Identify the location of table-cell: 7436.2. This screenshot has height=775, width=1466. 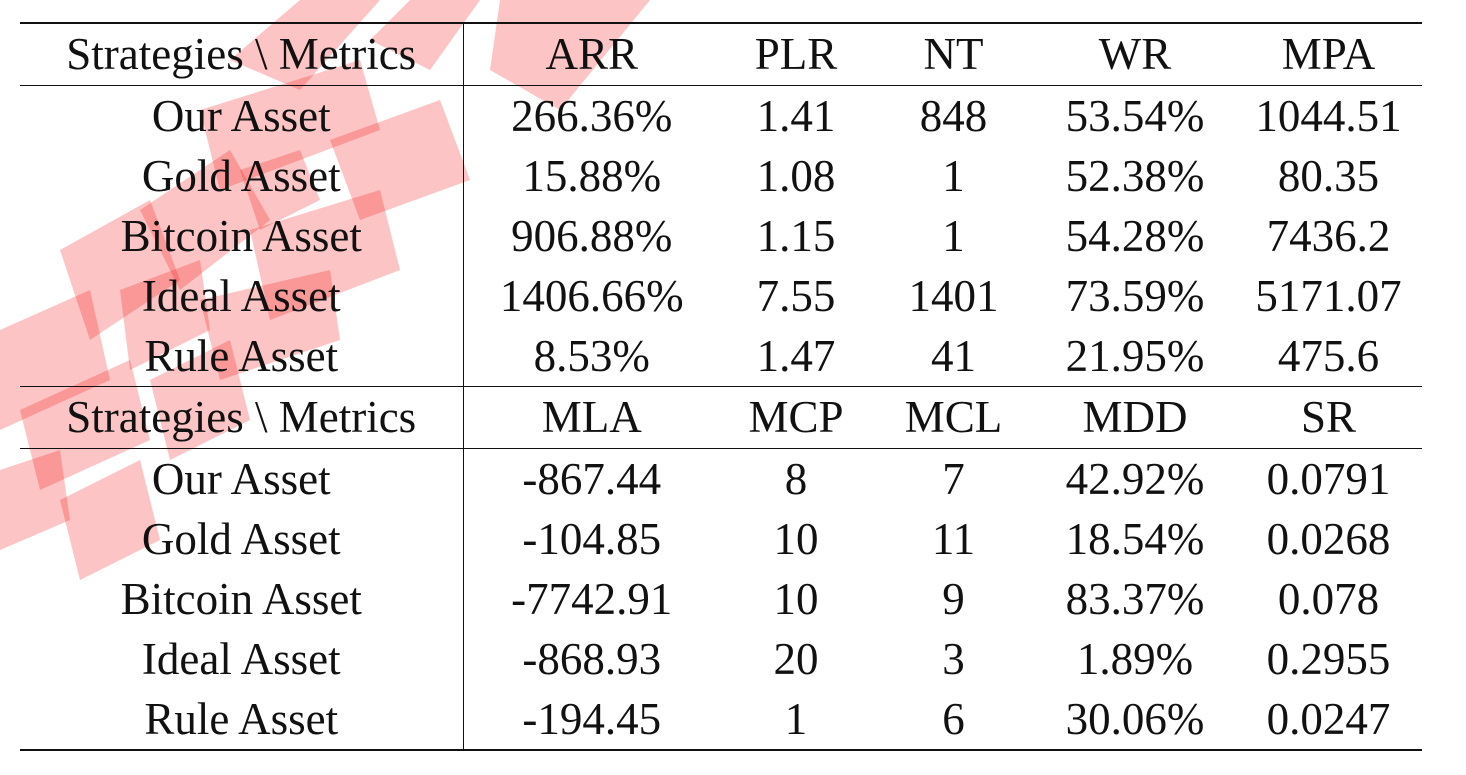
(1328, 235).